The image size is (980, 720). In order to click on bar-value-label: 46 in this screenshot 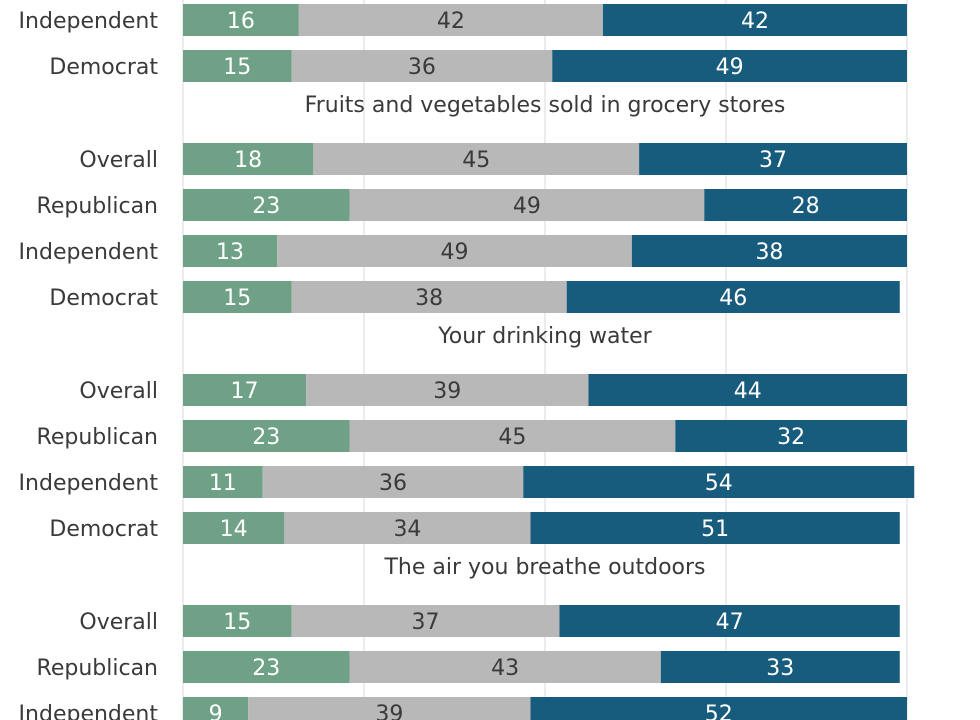, I will do `click(733, 298)`.